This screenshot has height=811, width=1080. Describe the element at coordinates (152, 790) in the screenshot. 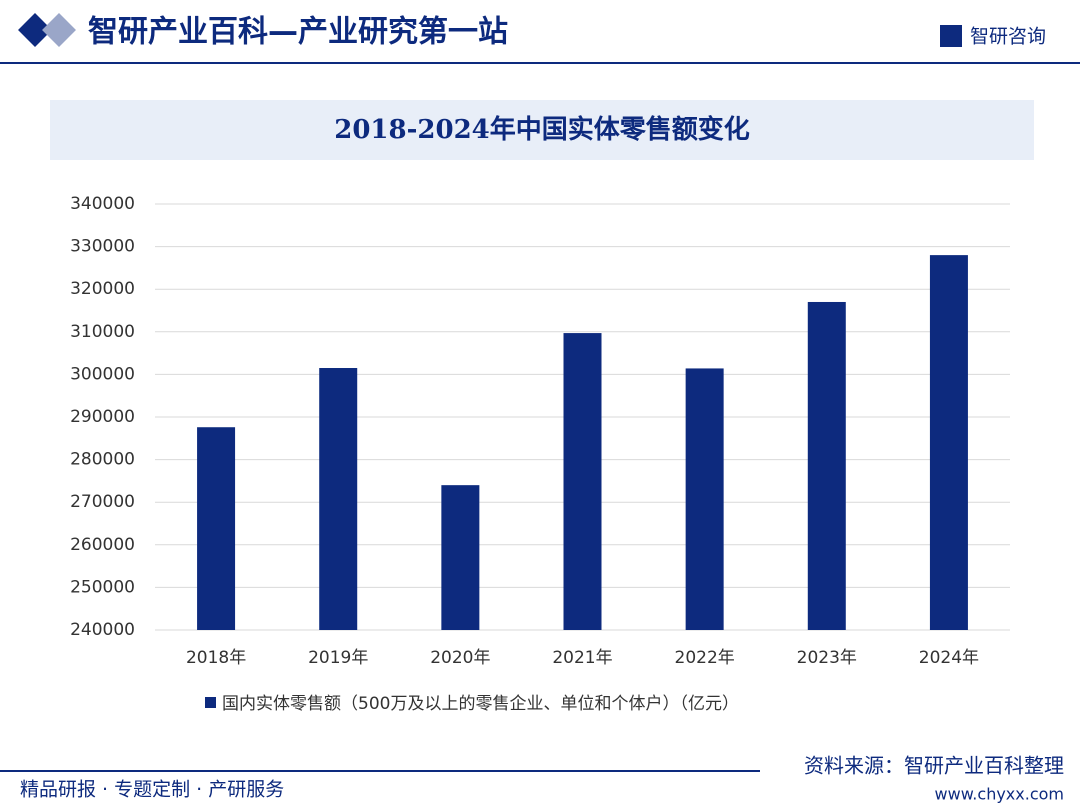

I see `footer-left: 精品研报 · 专题定制 · 产研服务` at that location.